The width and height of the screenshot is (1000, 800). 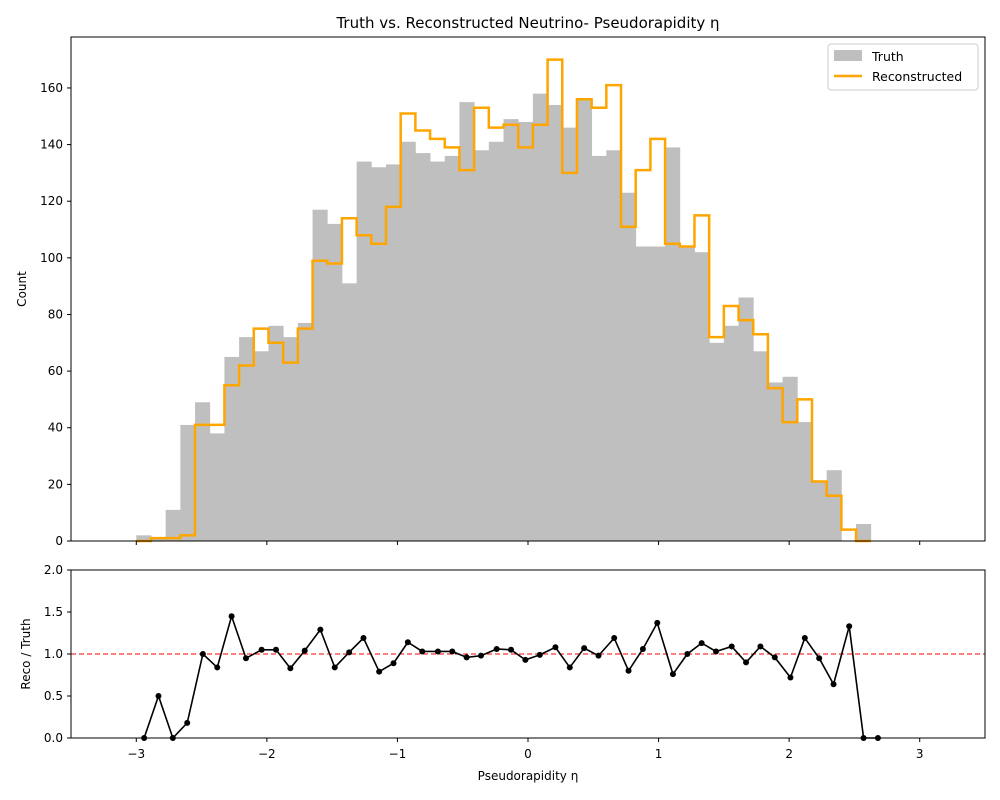 I want to click on legend-reco-label: Reconstructed, so click(x=917, y=76).